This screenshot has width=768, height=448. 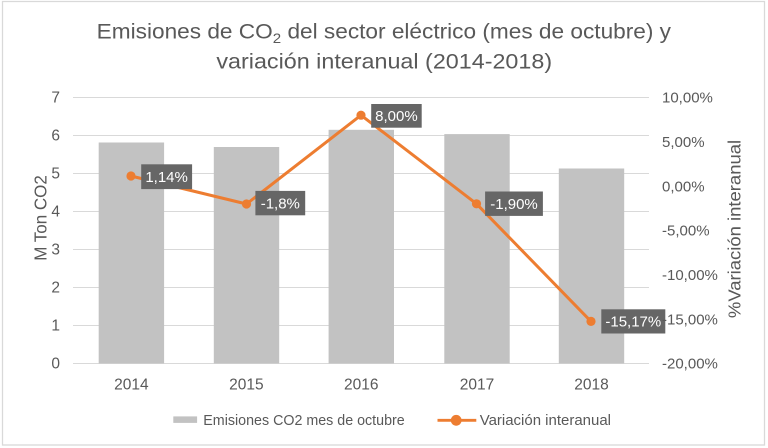 I want to click on svg-text: 1, so click(x=55, y=326).